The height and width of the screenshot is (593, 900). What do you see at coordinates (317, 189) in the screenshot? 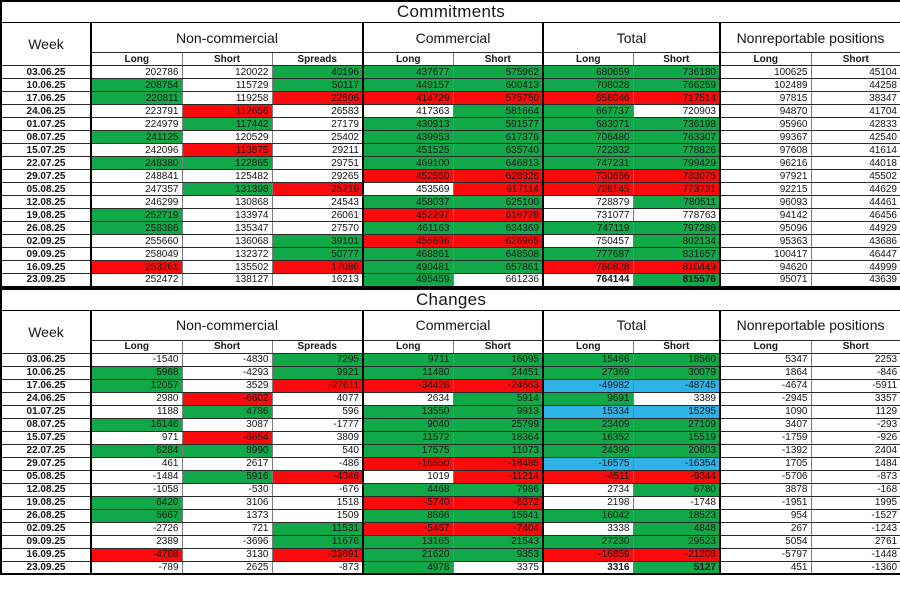
I see `value-cell: 25219` at bounding box center [317, 189].